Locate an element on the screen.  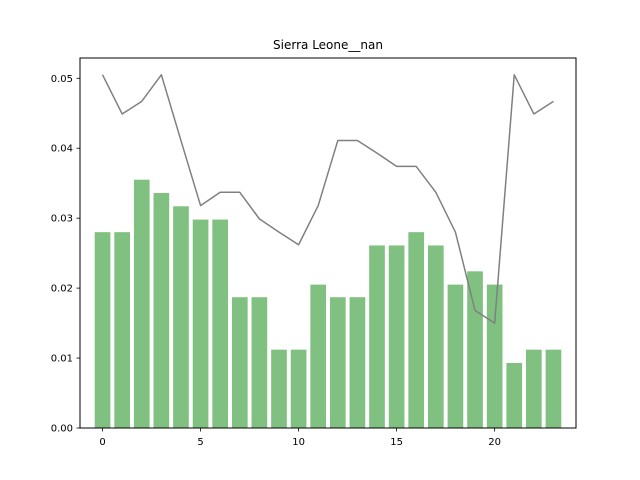
y-tick-label: 0.01 is located at coordinates (62, 359).